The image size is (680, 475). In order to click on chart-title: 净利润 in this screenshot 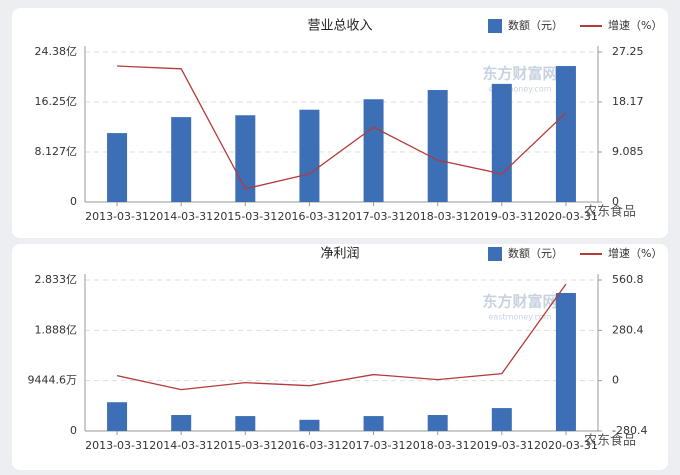, I will do `click(339, 254)`.